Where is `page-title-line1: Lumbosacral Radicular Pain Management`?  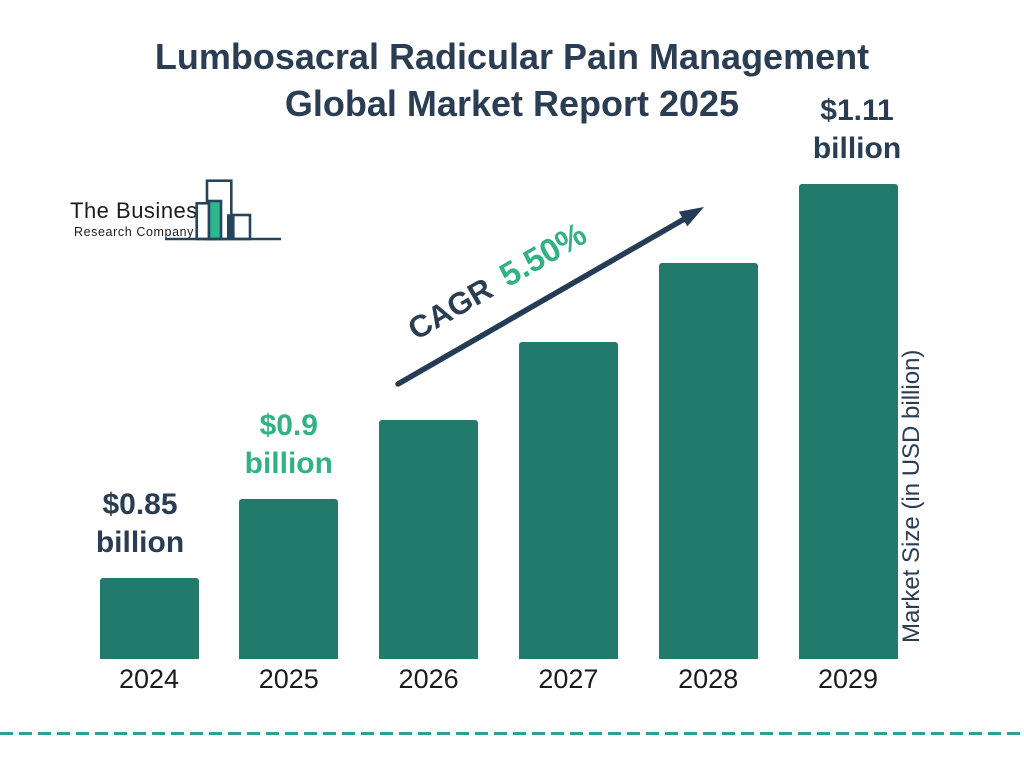 page-title-line1: Lumbosacral Radicular Pain Management is located at coordinates (512, 56).